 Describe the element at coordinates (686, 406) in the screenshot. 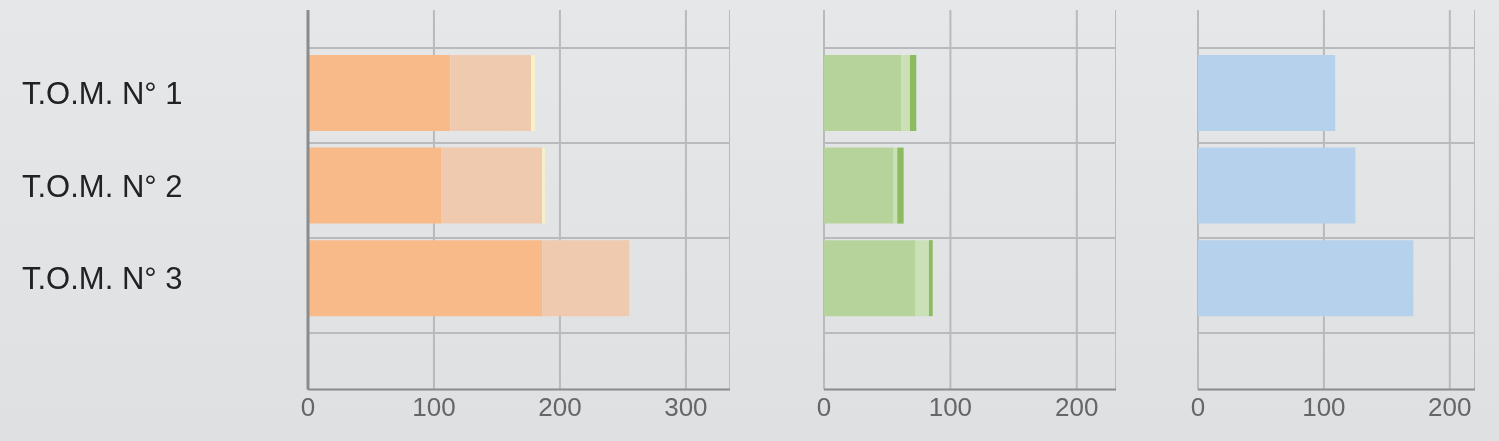

I see `x-tick-label: 300` at that location.